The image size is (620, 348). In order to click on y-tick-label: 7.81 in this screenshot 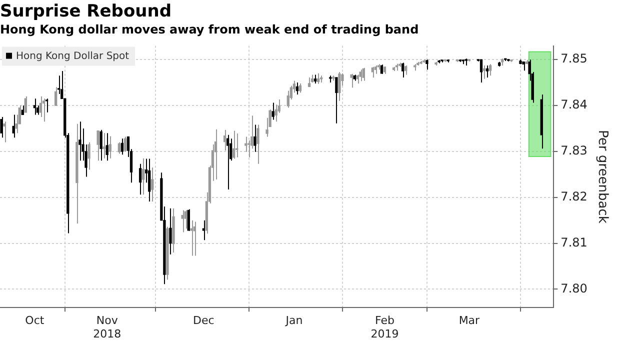, I will do `click(574, 242)`.